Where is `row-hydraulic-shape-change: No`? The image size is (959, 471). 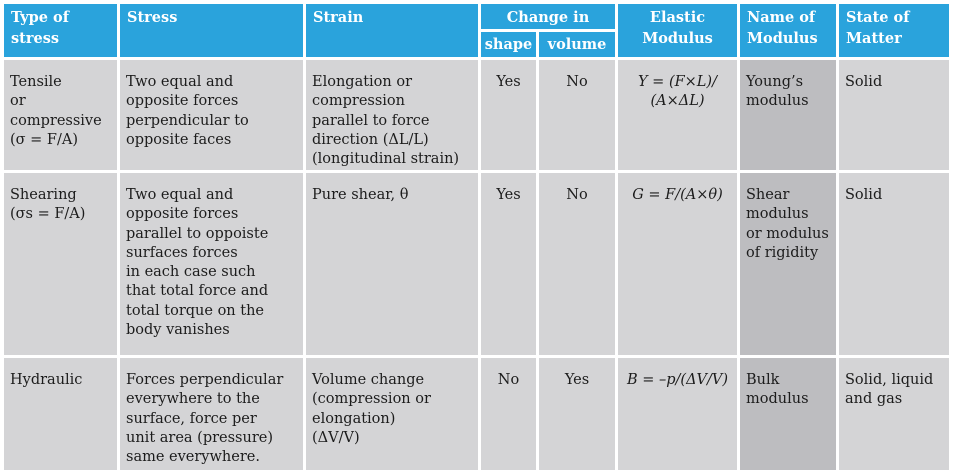
row-hydraulic-shape-change: No is located at coordinates (508, 414).